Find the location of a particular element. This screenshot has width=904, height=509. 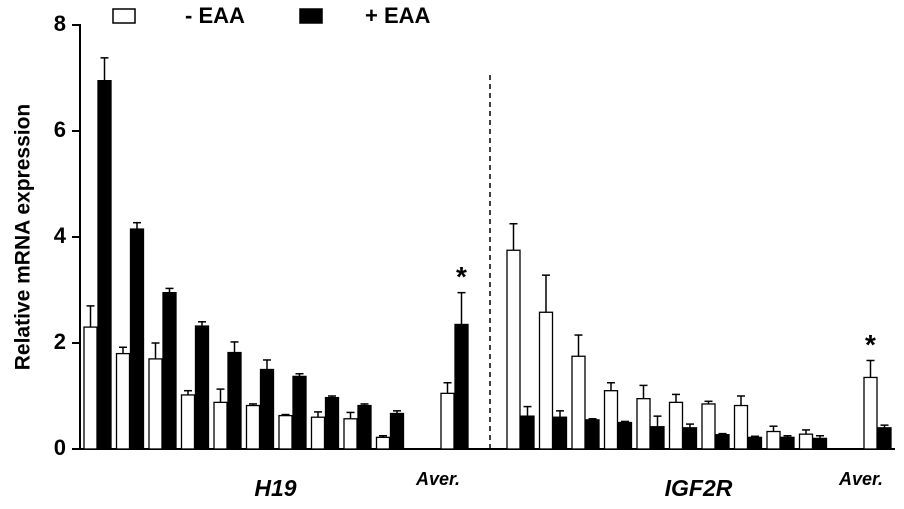

y-tick-label: 6 is located at coordinates (60, 129).